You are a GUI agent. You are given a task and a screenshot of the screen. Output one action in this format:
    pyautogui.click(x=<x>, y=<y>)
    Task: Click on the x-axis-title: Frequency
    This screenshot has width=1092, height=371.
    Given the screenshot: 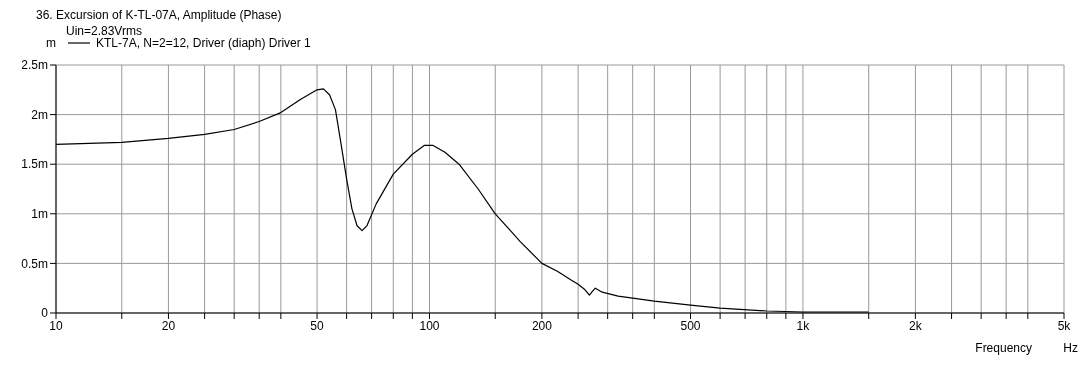 What is the action you would take?
    pyautogui.click(x=1003, y=348)
    